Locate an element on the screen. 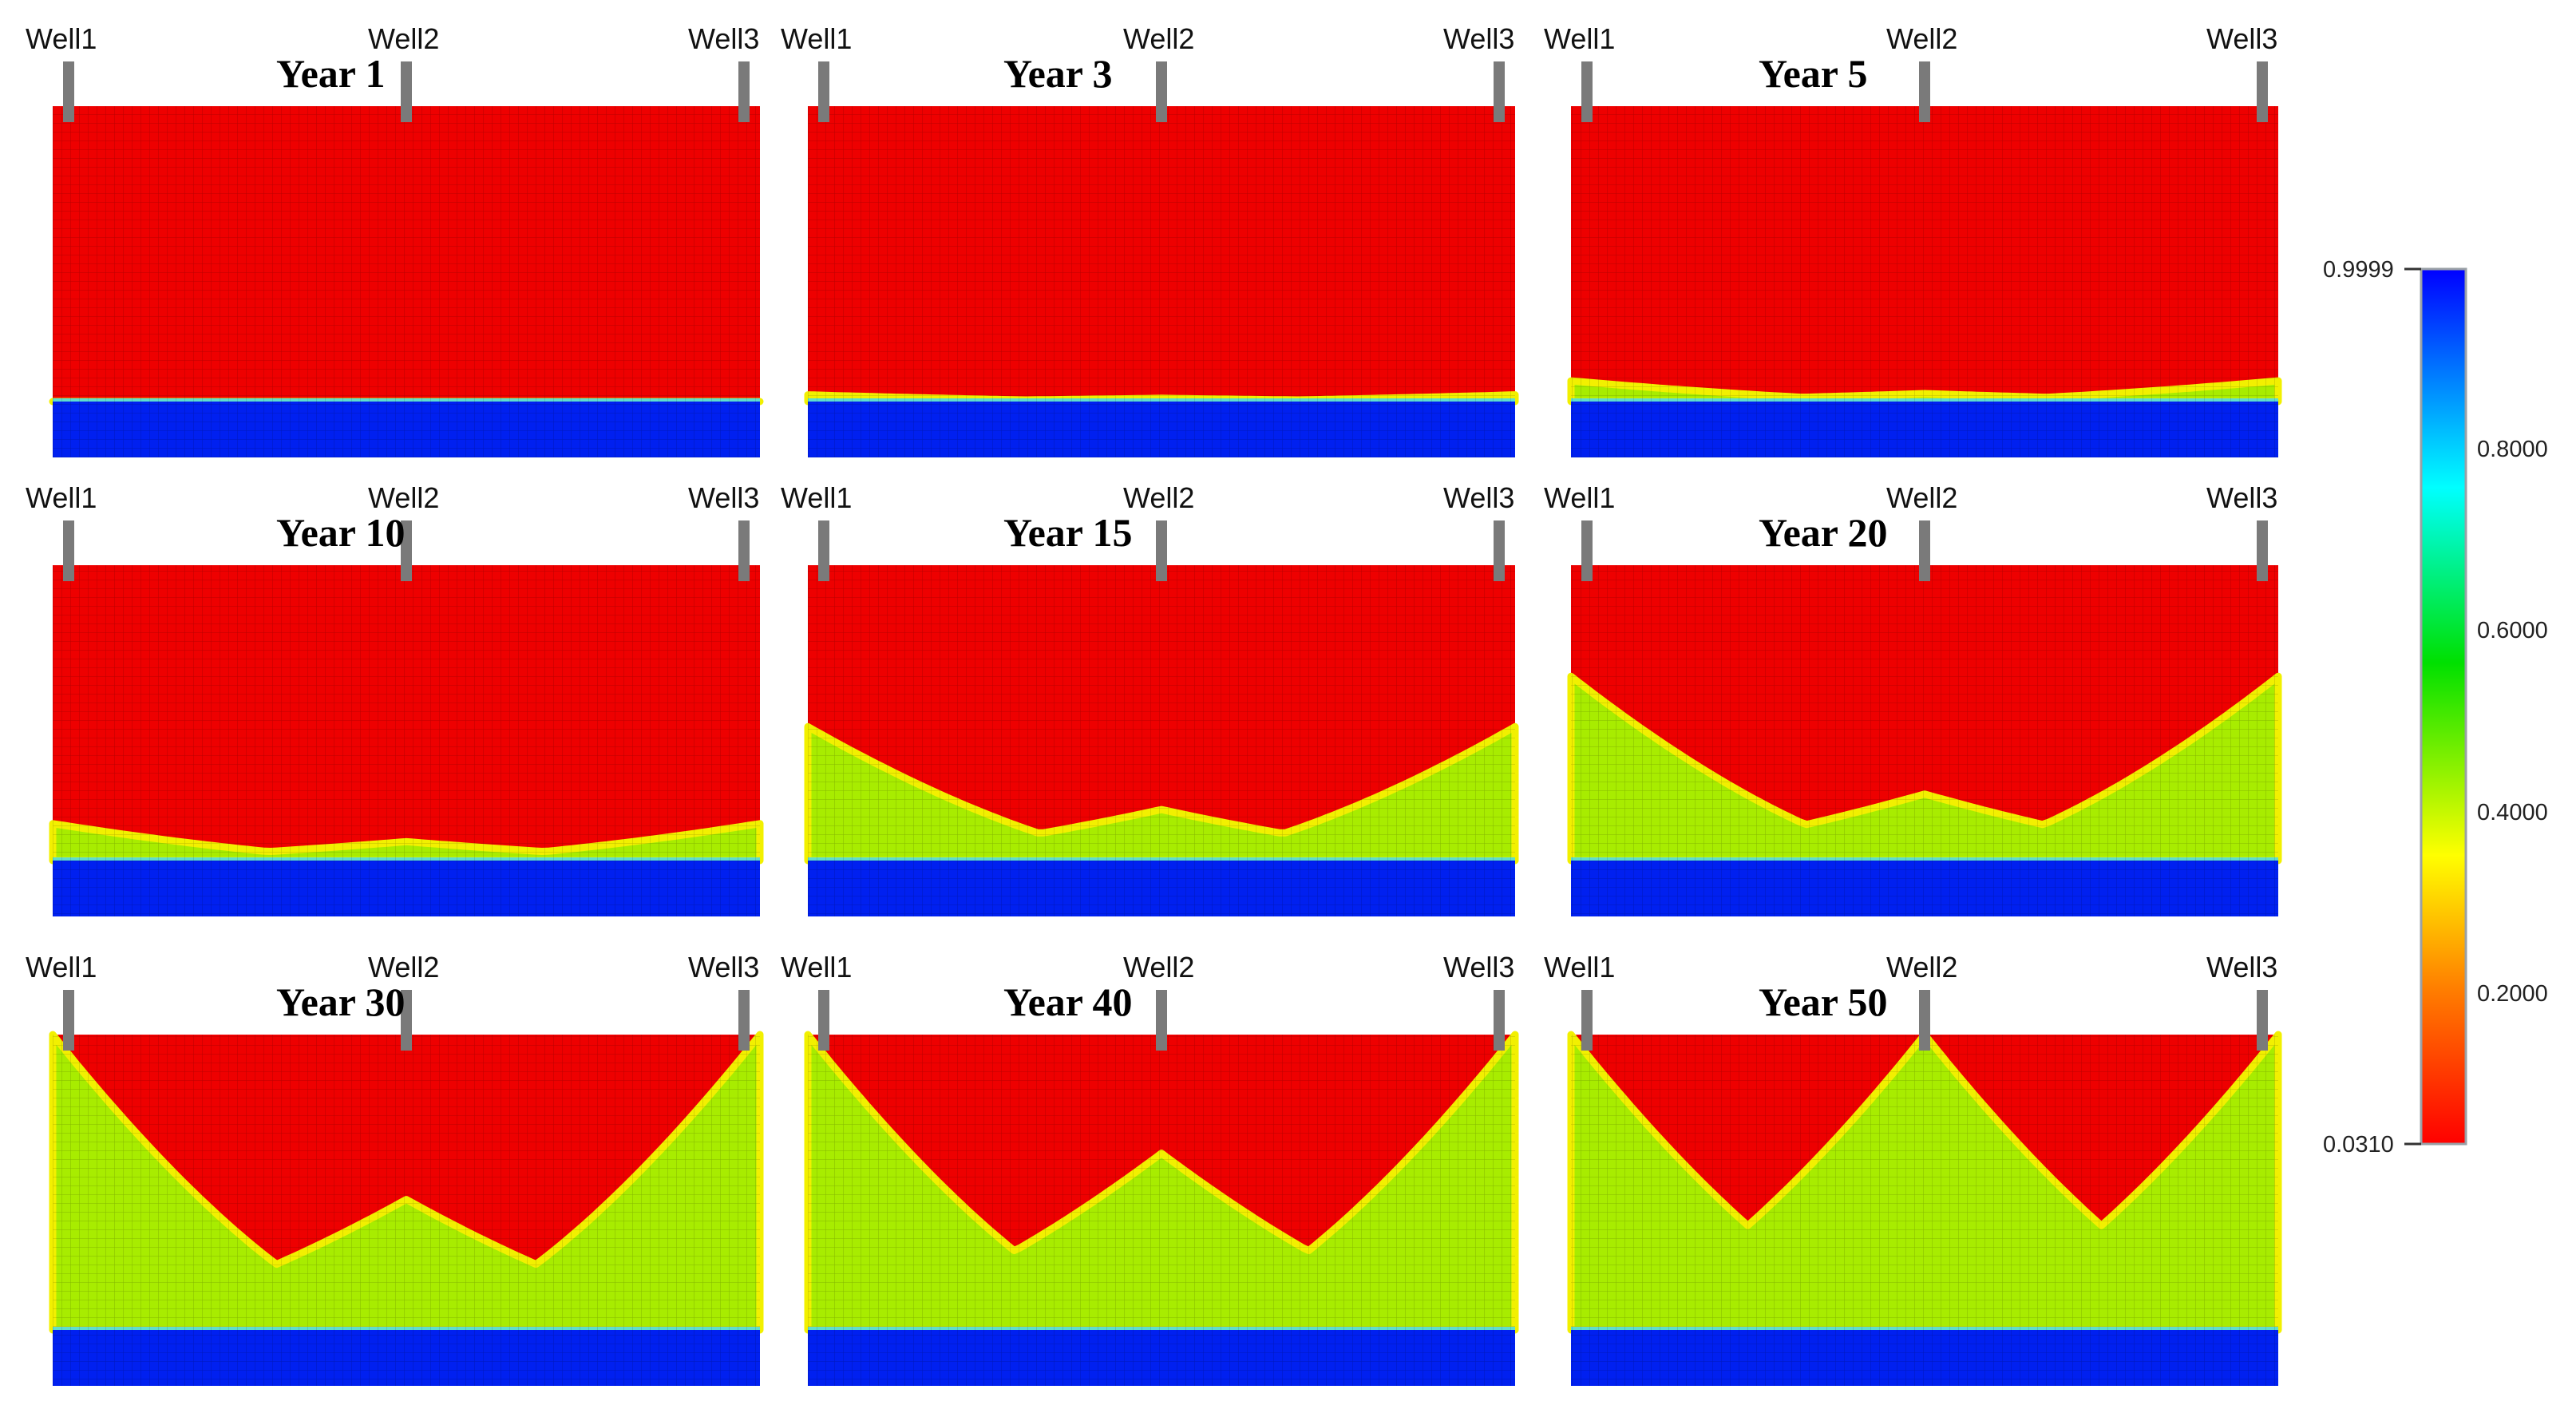 Image resolution: width=2576 pixels, height=1409 pixels. year-title: Year 20 is located at coordinates (1824, 532).